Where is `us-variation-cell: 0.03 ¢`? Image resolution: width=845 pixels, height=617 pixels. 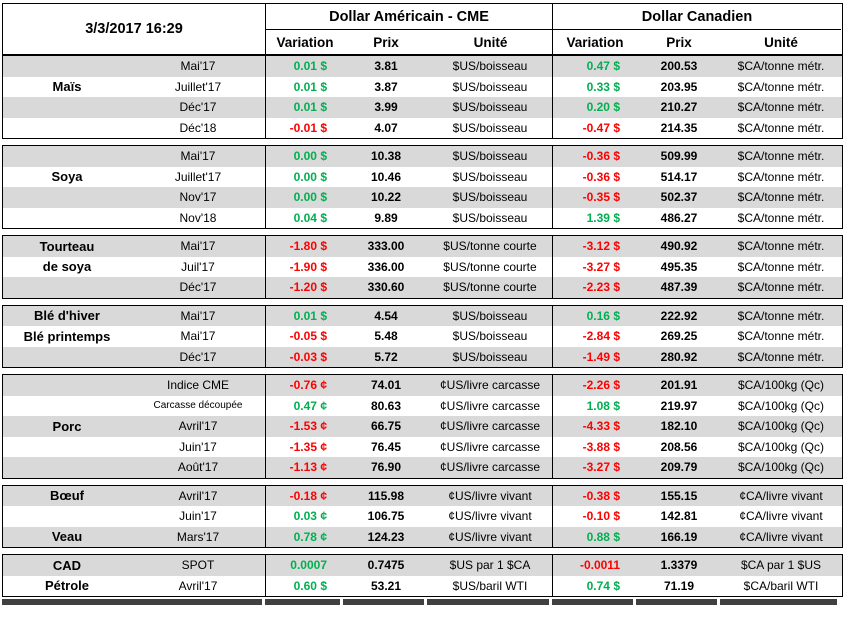 us-variation-cell: 0.03 ¢ is located at coordinates (310, 516).